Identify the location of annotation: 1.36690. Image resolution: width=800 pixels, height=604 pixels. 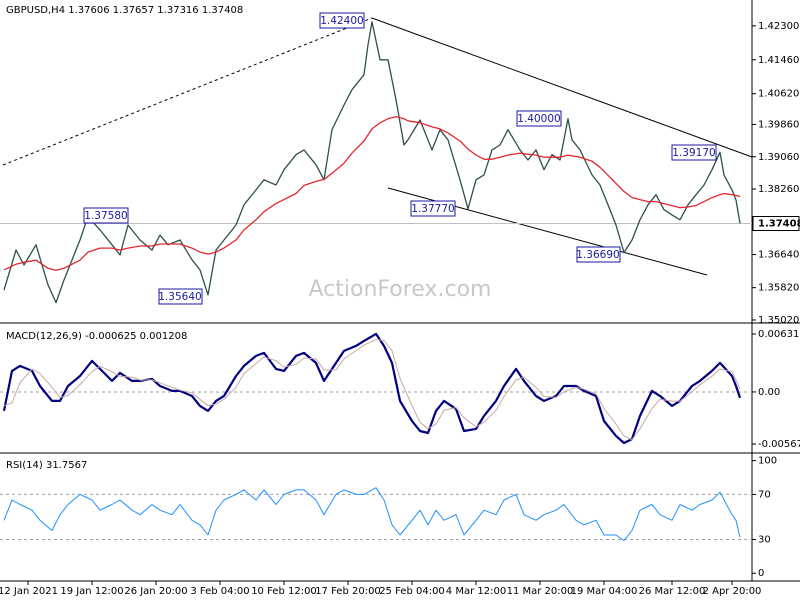
(597, 255).